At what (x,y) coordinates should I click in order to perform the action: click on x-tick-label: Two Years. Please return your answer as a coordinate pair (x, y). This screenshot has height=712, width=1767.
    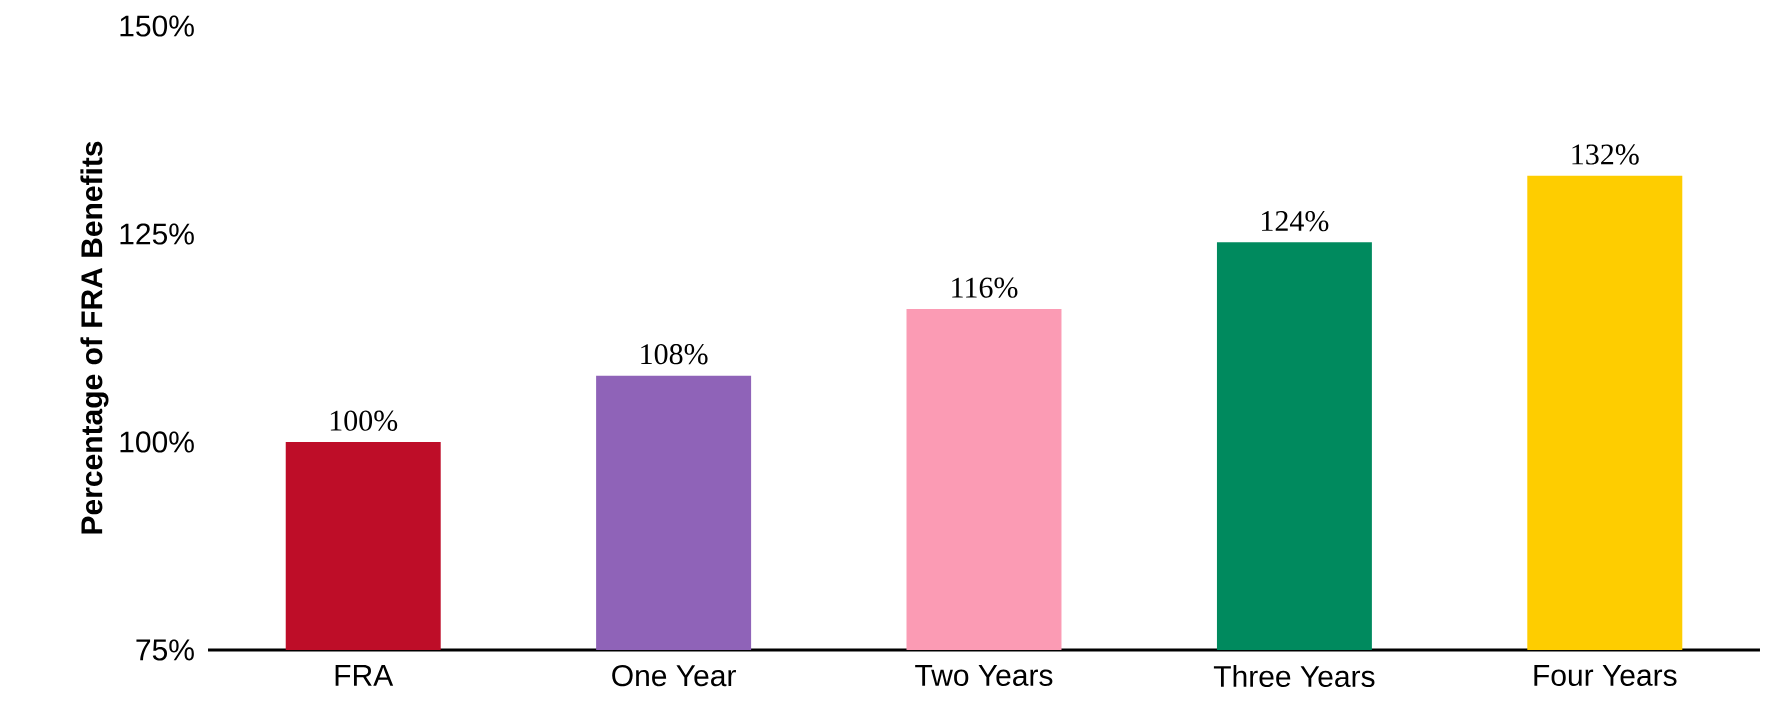
    Looking at the image, I should click on (984, 675).